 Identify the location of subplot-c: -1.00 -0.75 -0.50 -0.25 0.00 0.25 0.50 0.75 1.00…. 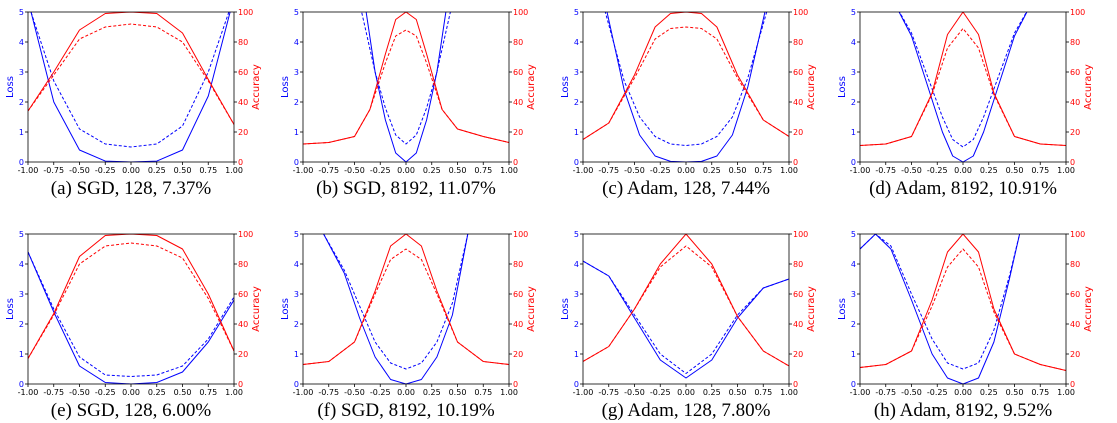
(688, 103).